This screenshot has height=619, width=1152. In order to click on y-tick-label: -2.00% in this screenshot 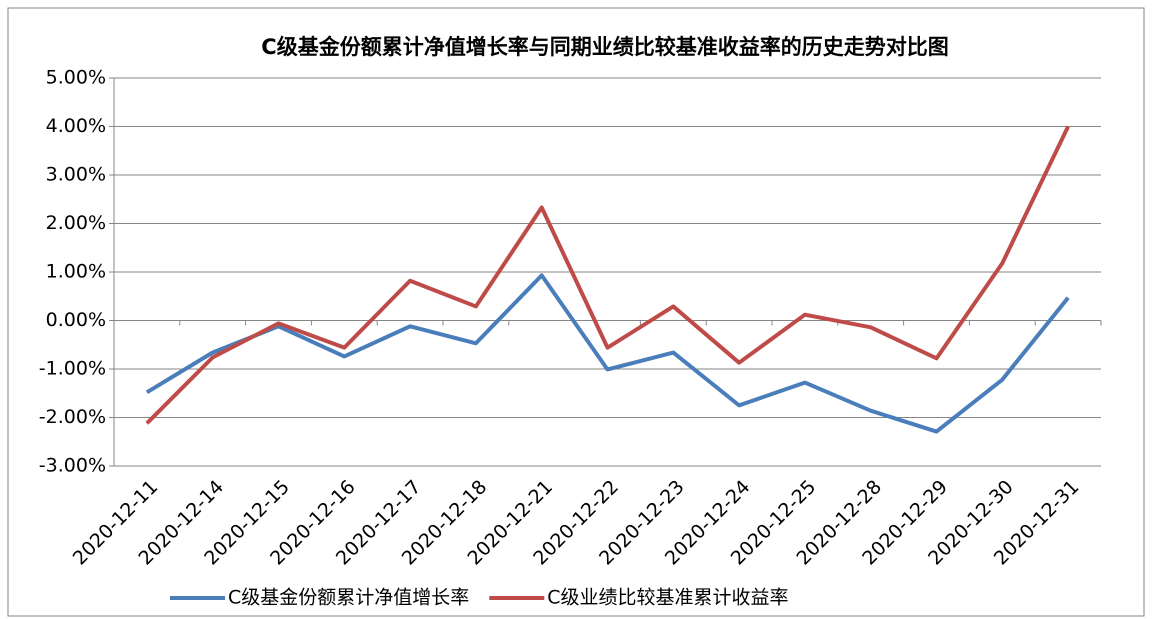, I will do `click(72, 417)`.